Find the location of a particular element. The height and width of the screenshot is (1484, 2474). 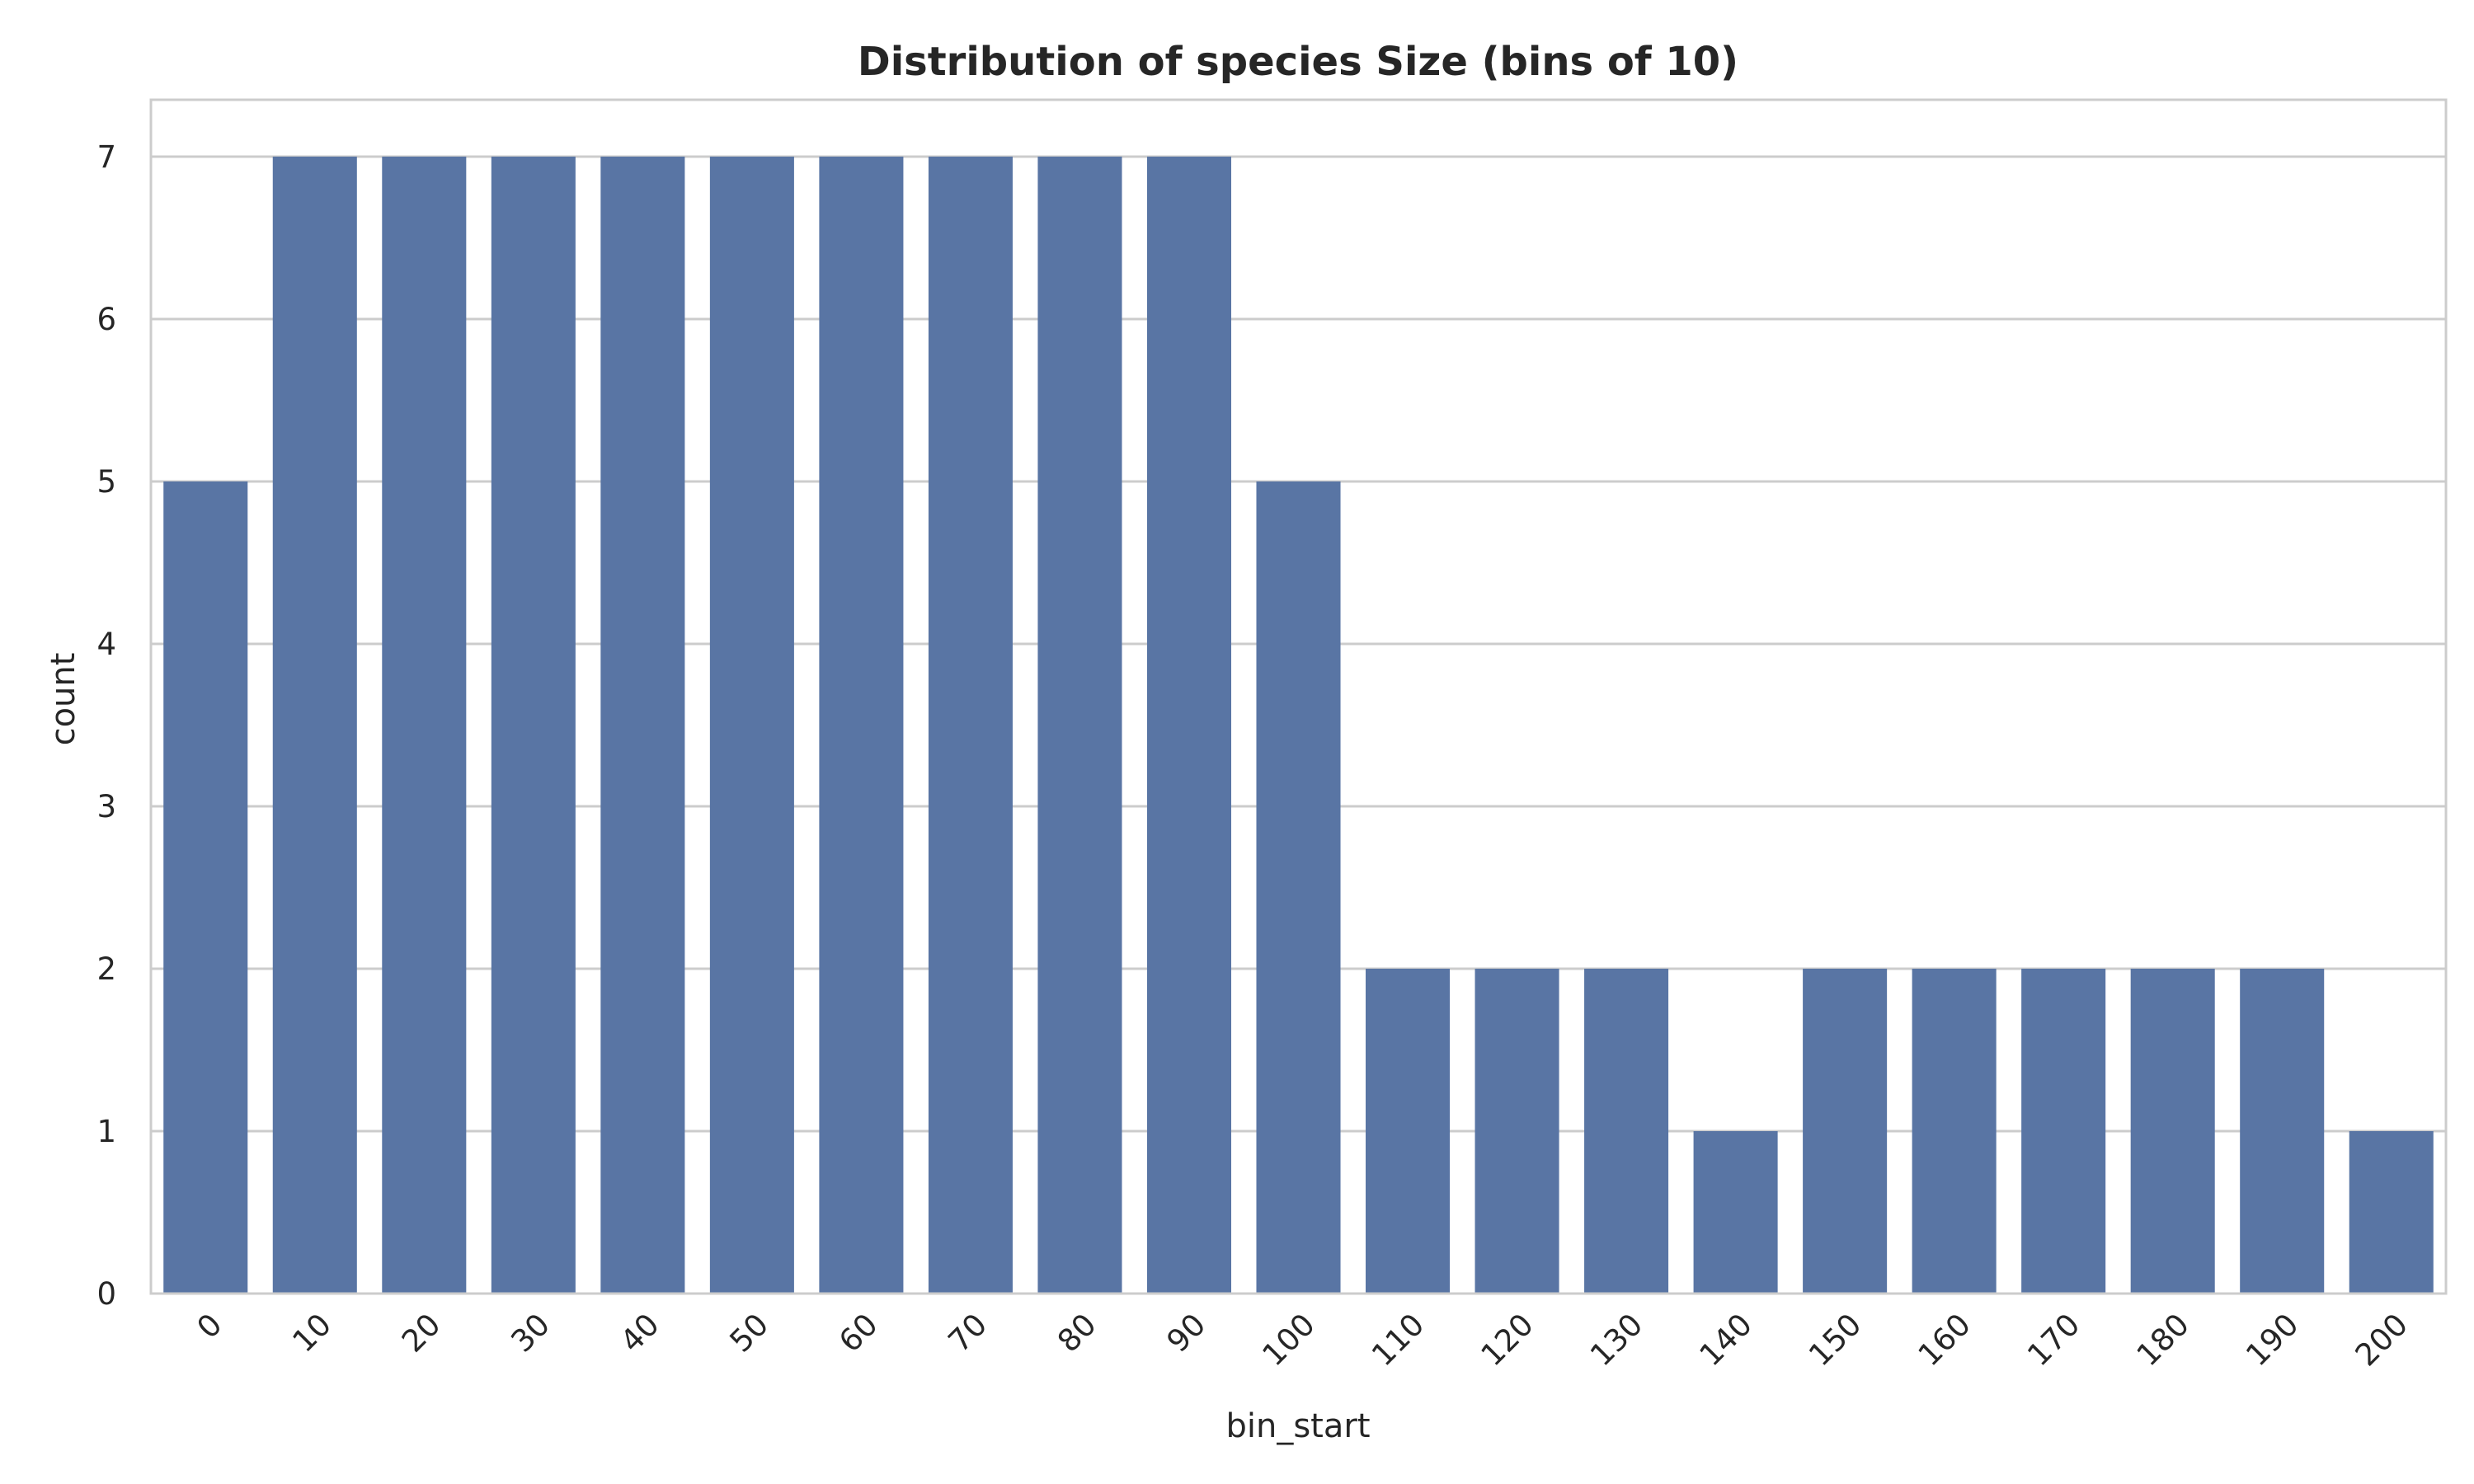

y-tick-label: 7 is located at coordinates (106, 157).